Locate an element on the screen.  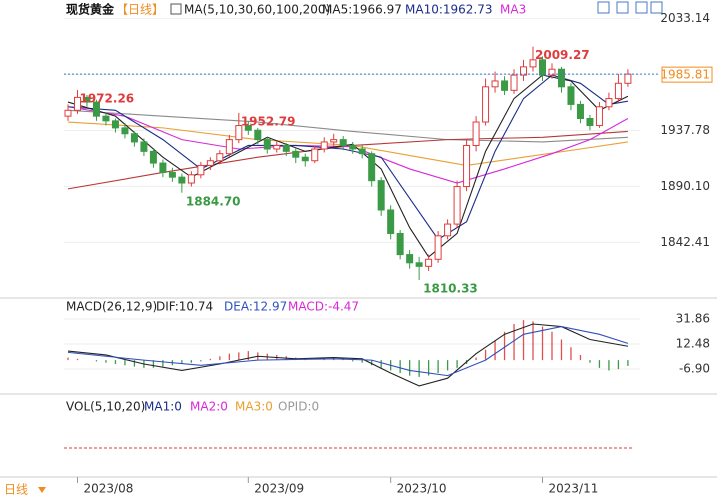
extreme-label: 1972.26 is located at coordinates (106, 99).